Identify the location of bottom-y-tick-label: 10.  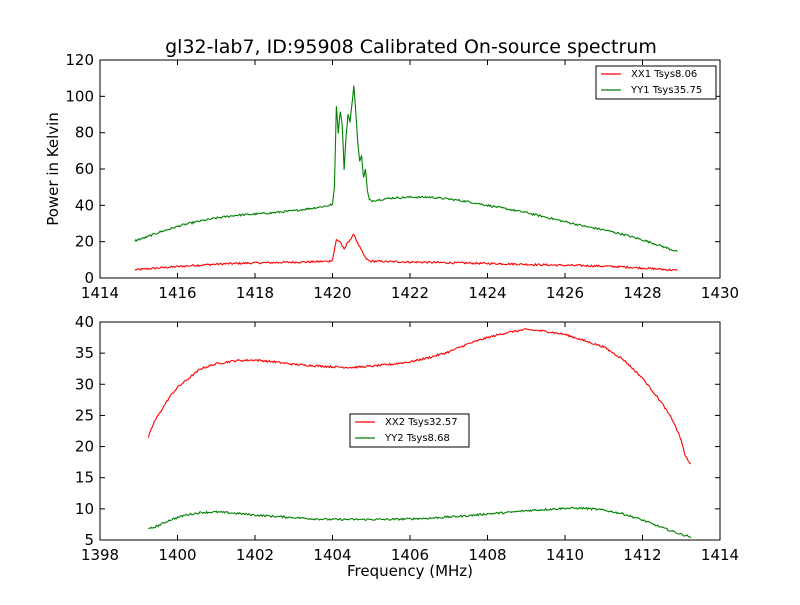
(84, 509).